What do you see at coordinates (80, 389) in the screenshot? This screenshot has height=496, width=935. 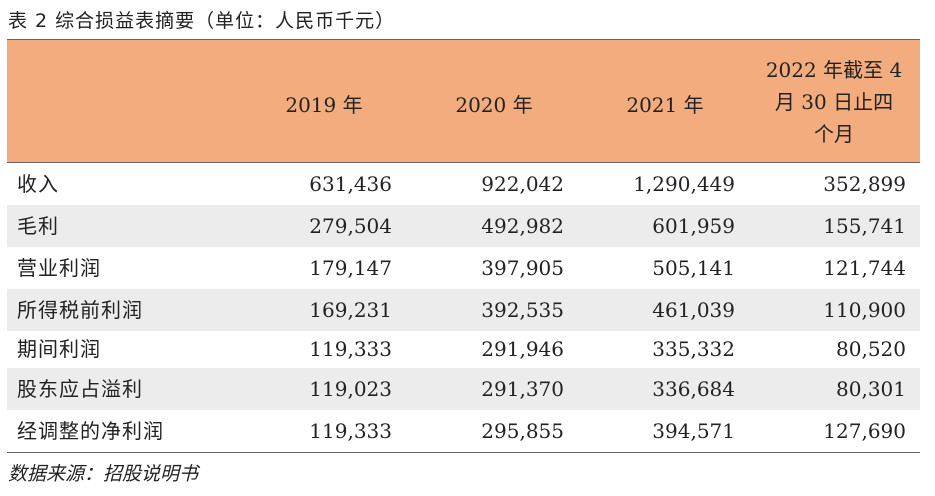 I see `row-label: 股东应占溢利` at bounding box center [80, 389].